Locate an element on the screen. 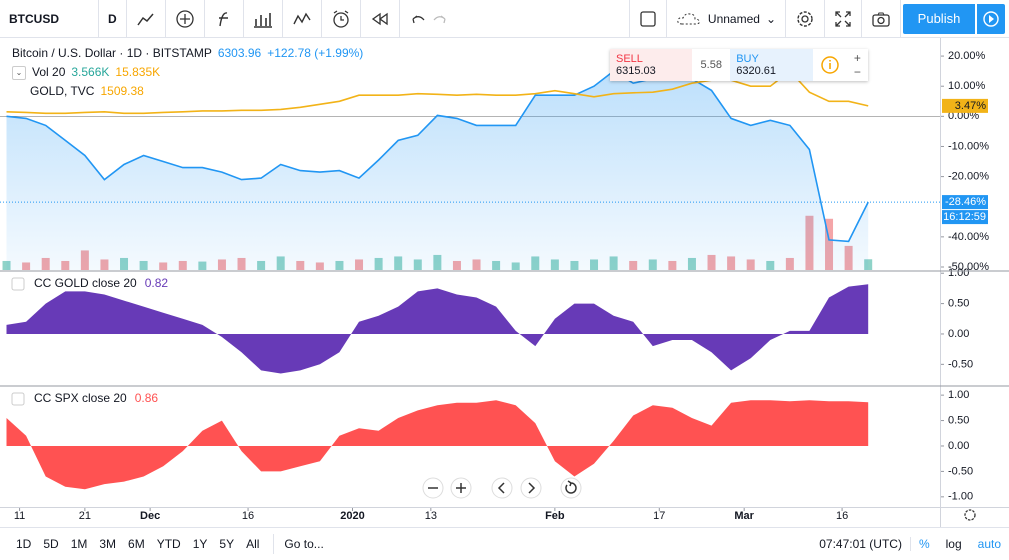 This screenshot has width=1009, height=560. icon-settings is located at coordinates (805, 19).